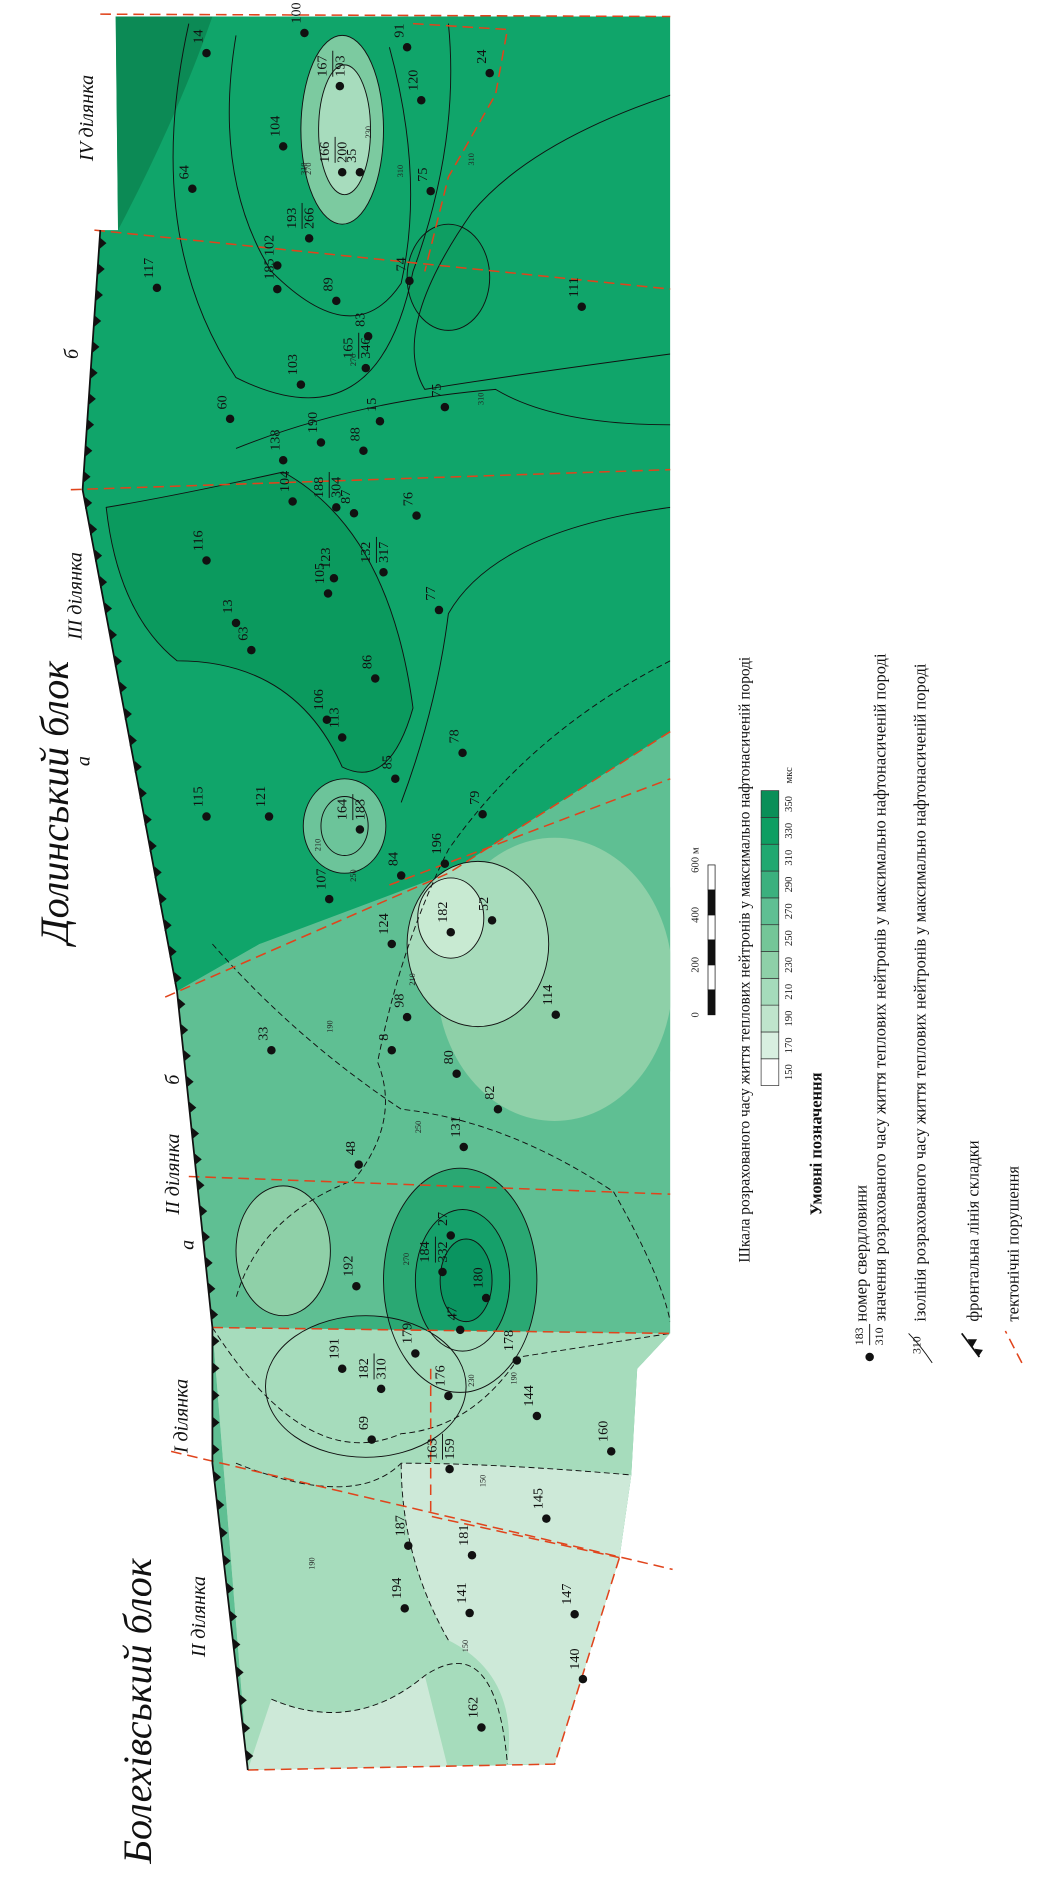 This screenshot has height=1881, width=1043. Describe the element at coordinates (425, 1251) in the screenshot. I see `well-number: 184` at that location.